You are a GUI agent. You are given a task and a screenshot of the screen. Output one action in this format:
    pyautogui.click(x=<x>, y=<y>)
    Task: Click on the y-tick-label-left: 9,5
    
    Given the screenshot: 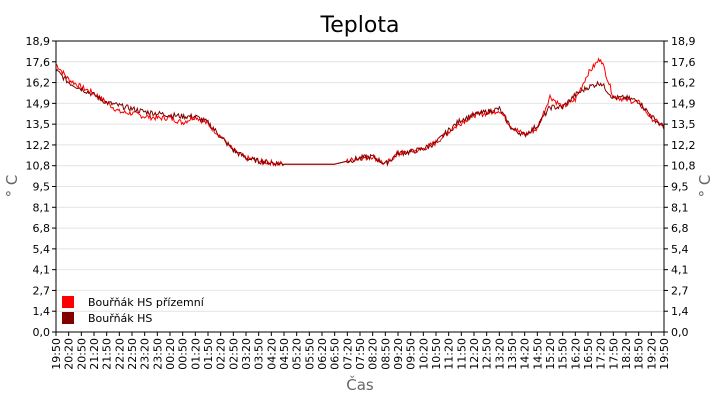 What is the action you would take?
    pyautogui.click(x=42, y=187)
    